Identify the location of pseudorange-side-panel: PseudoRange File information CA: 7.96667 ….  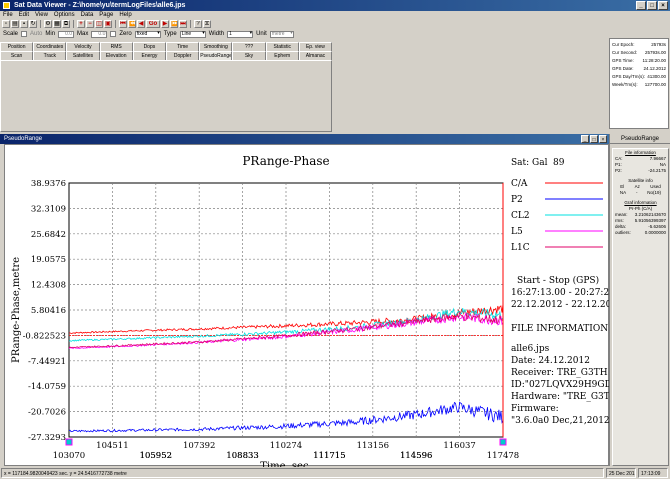
(639, 300).